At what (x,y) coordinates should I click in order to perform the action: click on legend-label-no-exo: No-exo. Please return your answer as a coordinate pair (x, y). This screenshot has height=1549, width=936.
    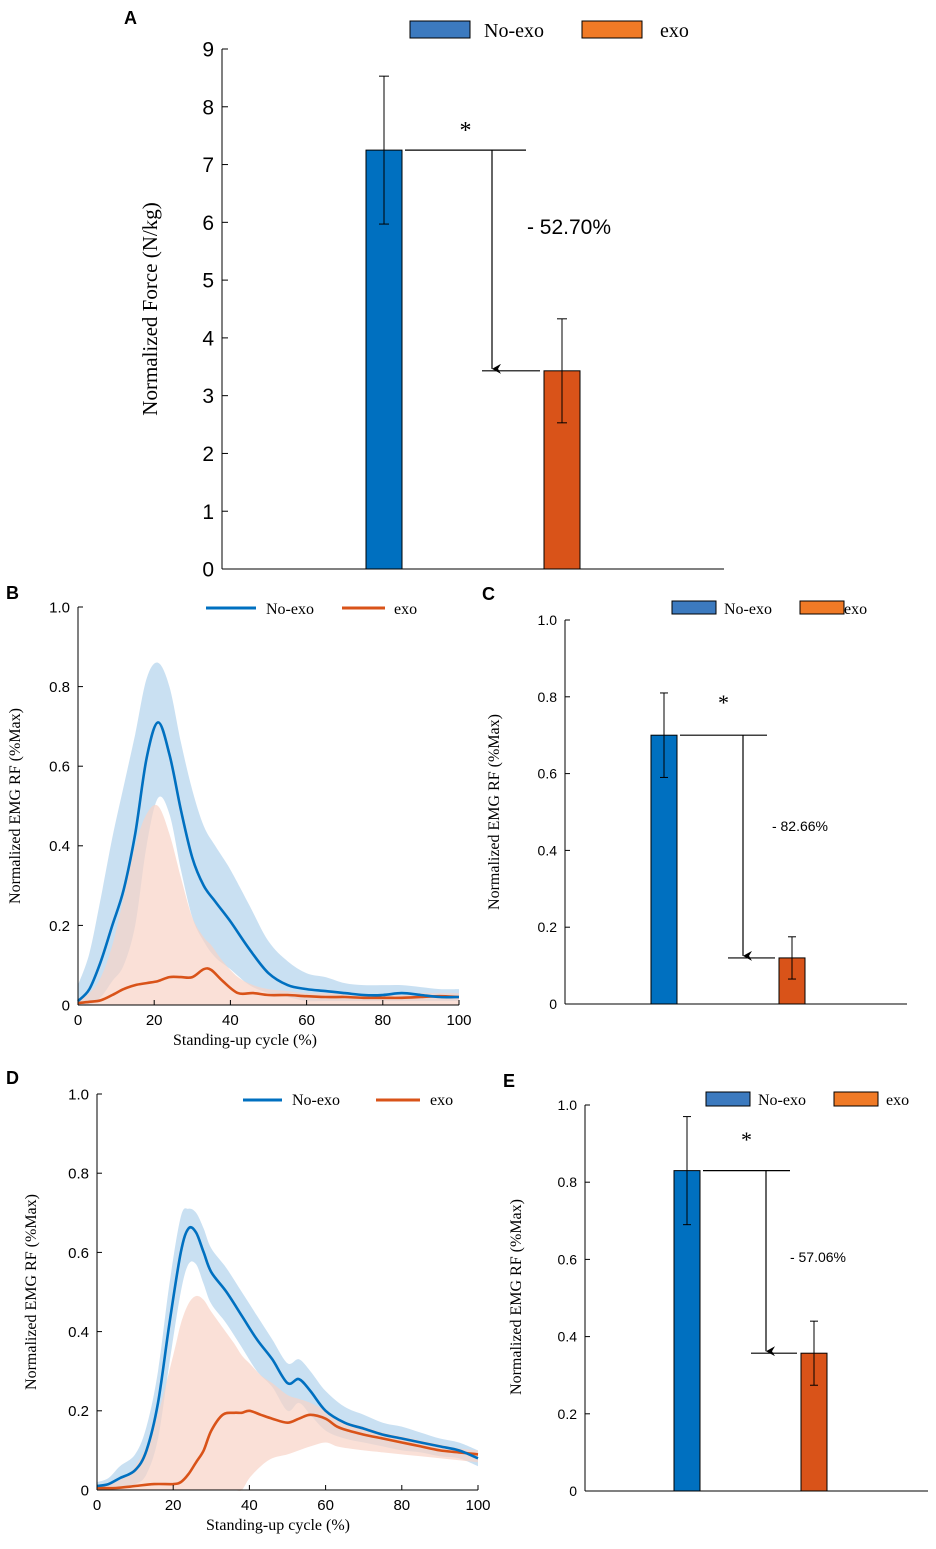
    Looking at the image, I should click on (514, 31).